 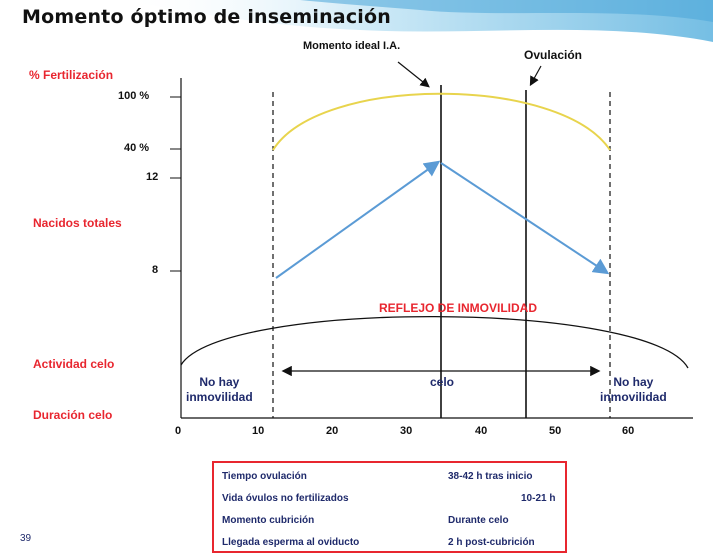 What do you see at coordinates (535, 76) in the screenshot?
I see `ovulation-arrow` at bounding box center [535, 76].